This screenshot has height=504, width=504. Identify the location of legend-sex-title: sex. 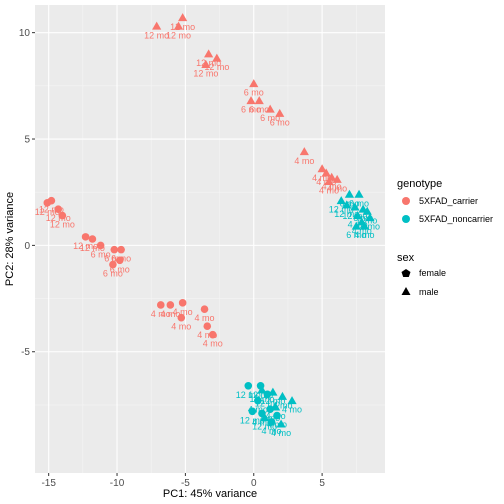
(406, 258).